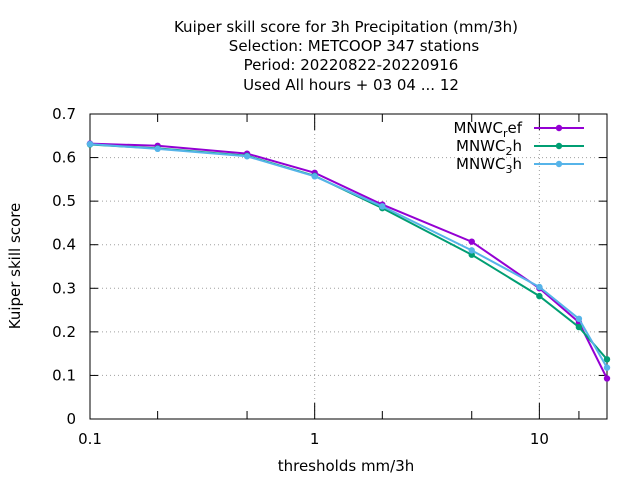 The height and width of the screenshot is (480, 640). What do you see at coordinates (539, 439) in the screenshot?
I see `x-tick-label: 10` at bounding box center [539, 439].